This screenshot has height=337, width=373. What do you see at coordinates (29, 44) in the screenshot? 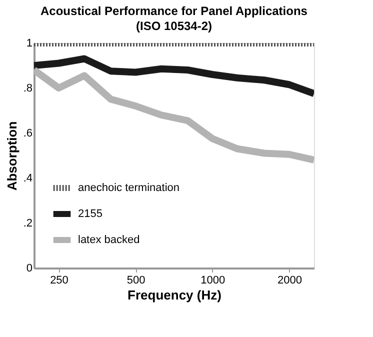
I see `y-tick-label: 1` at bounding box center [29, 44].